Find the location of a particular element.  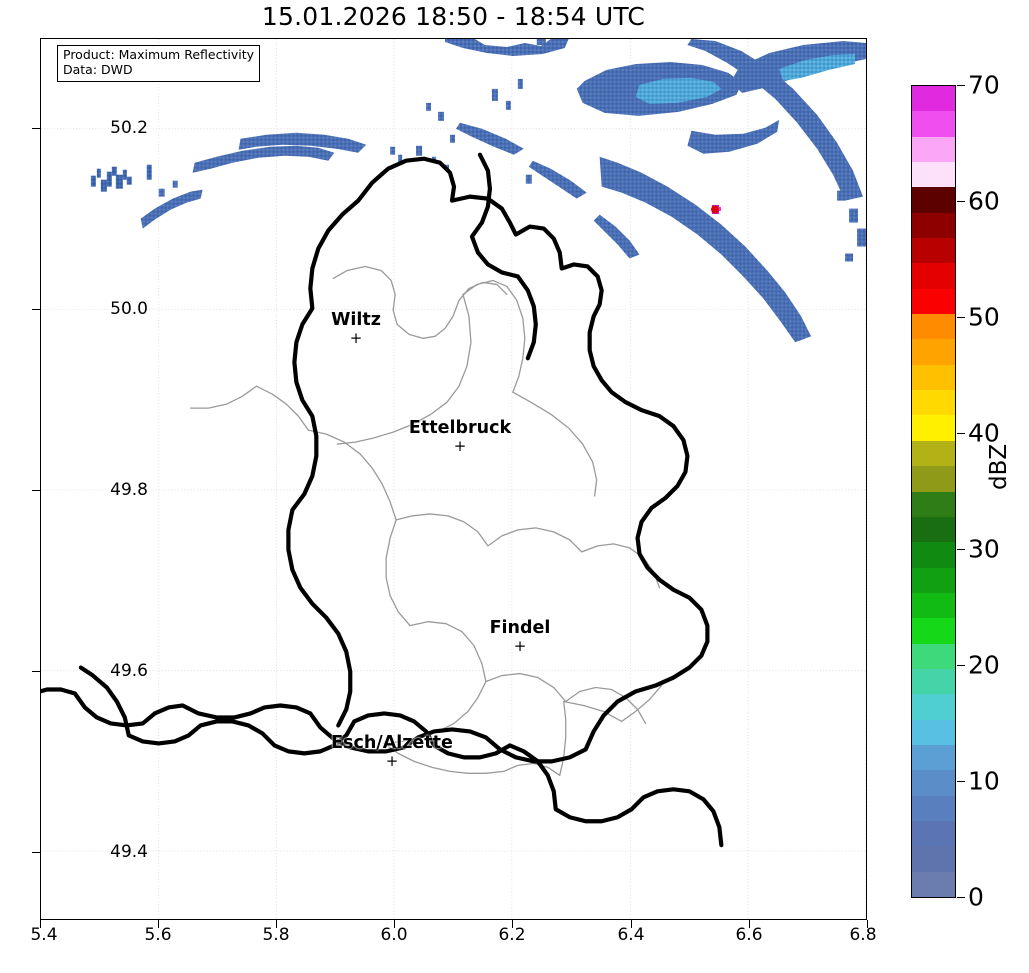

city-label-ettelbruck: Ettelbruck + is located at coordinates (460, 436).